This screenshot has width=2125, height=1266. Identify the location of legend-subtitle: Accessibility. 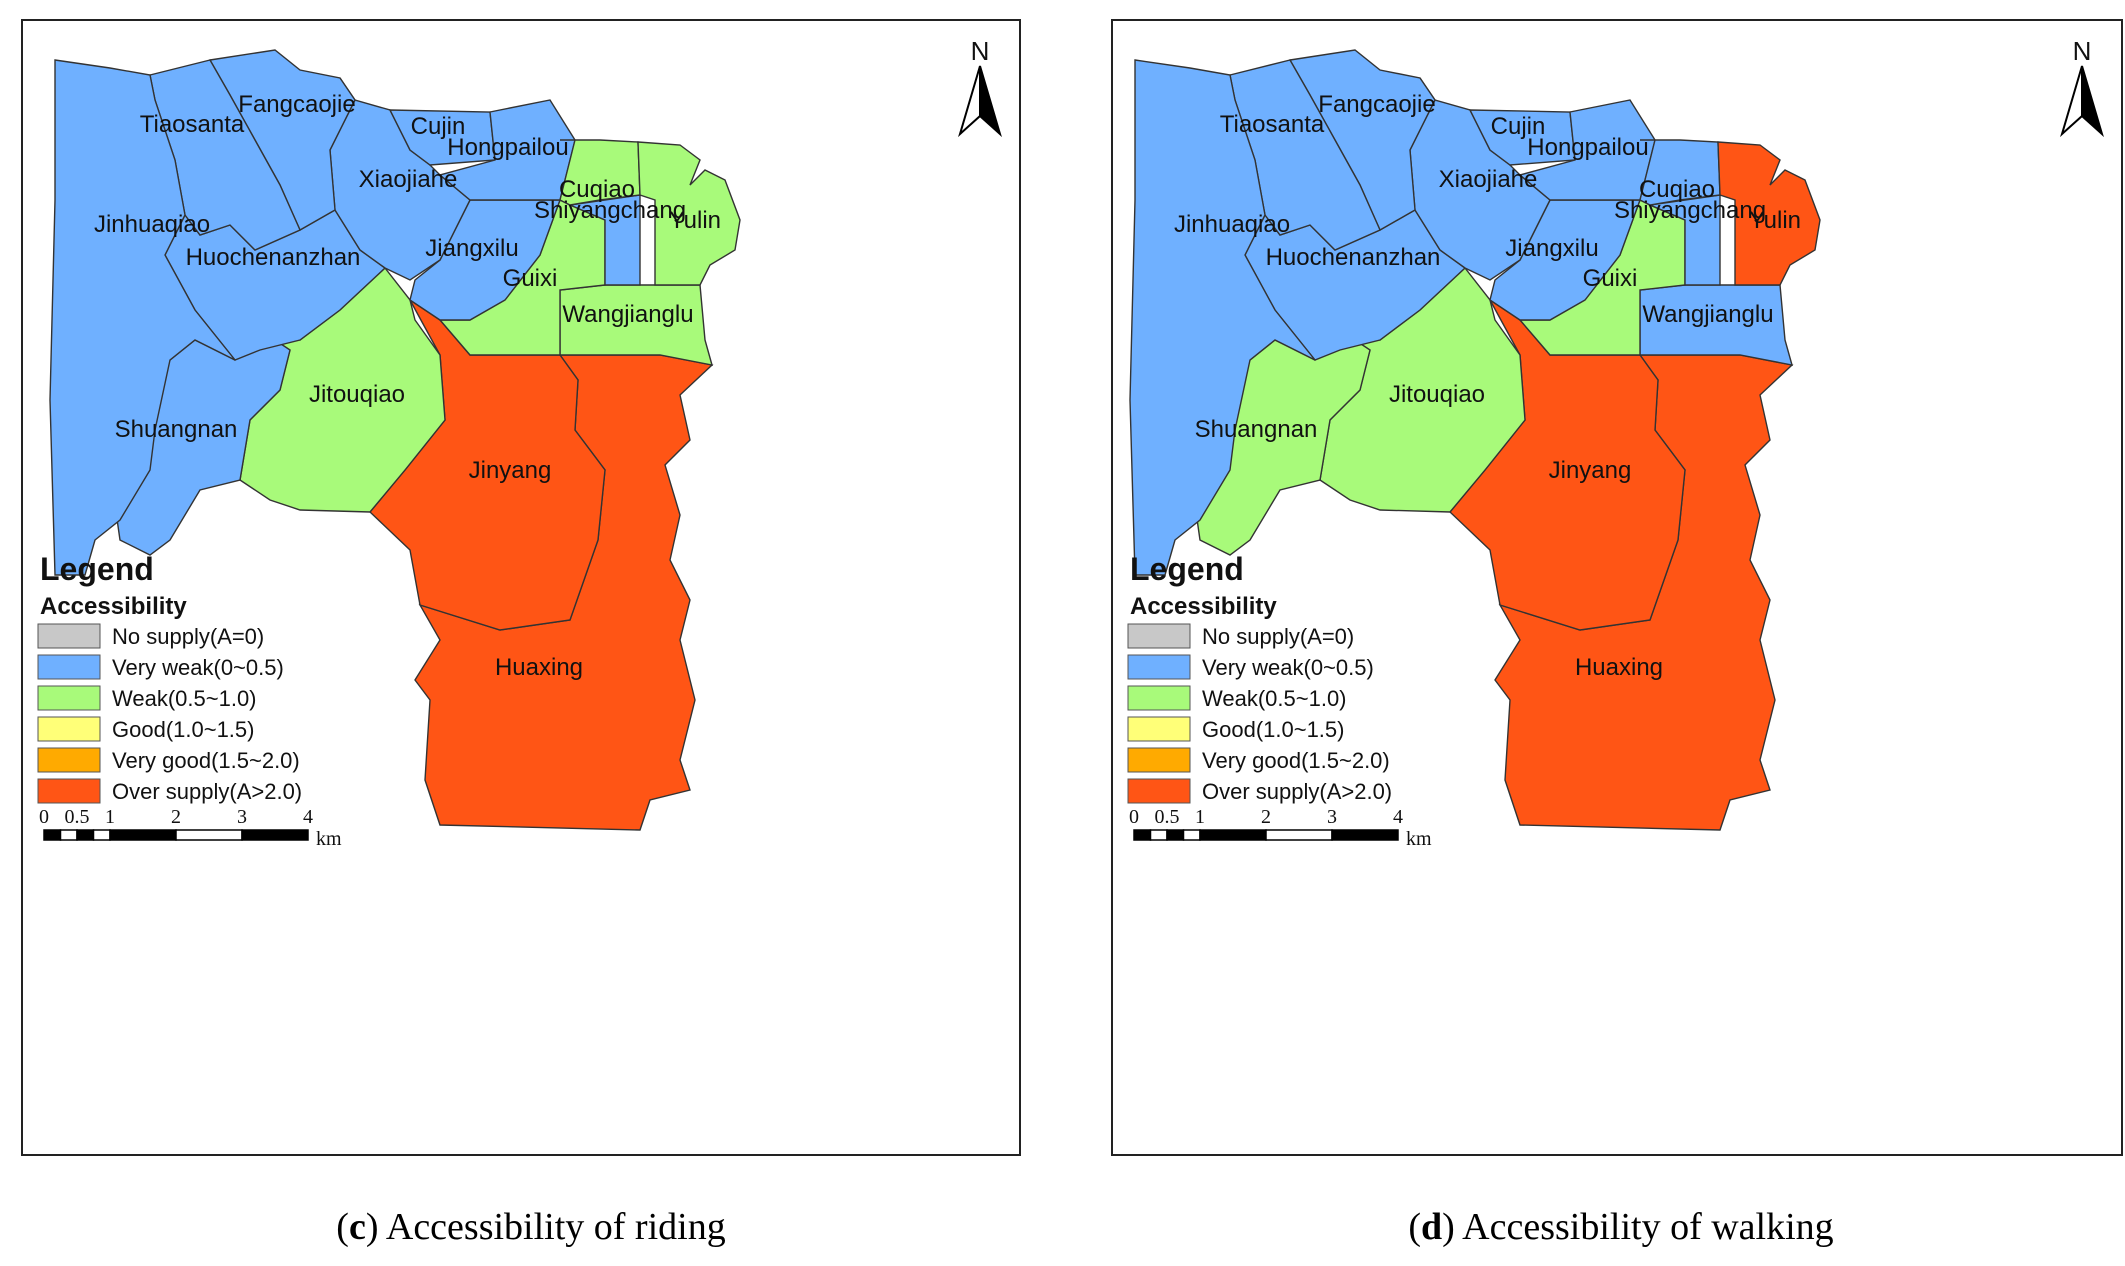
(113, 606).